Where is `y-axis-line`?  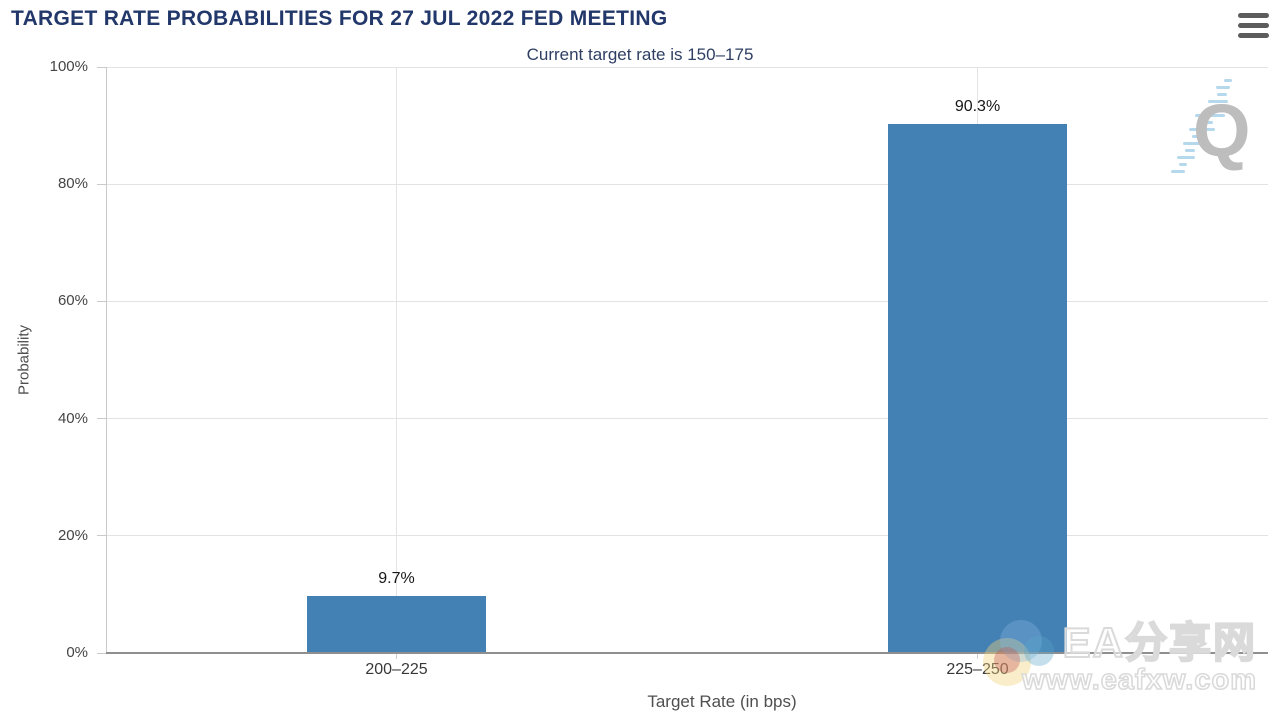
y-axis-line is located at coordinates (106, 360).